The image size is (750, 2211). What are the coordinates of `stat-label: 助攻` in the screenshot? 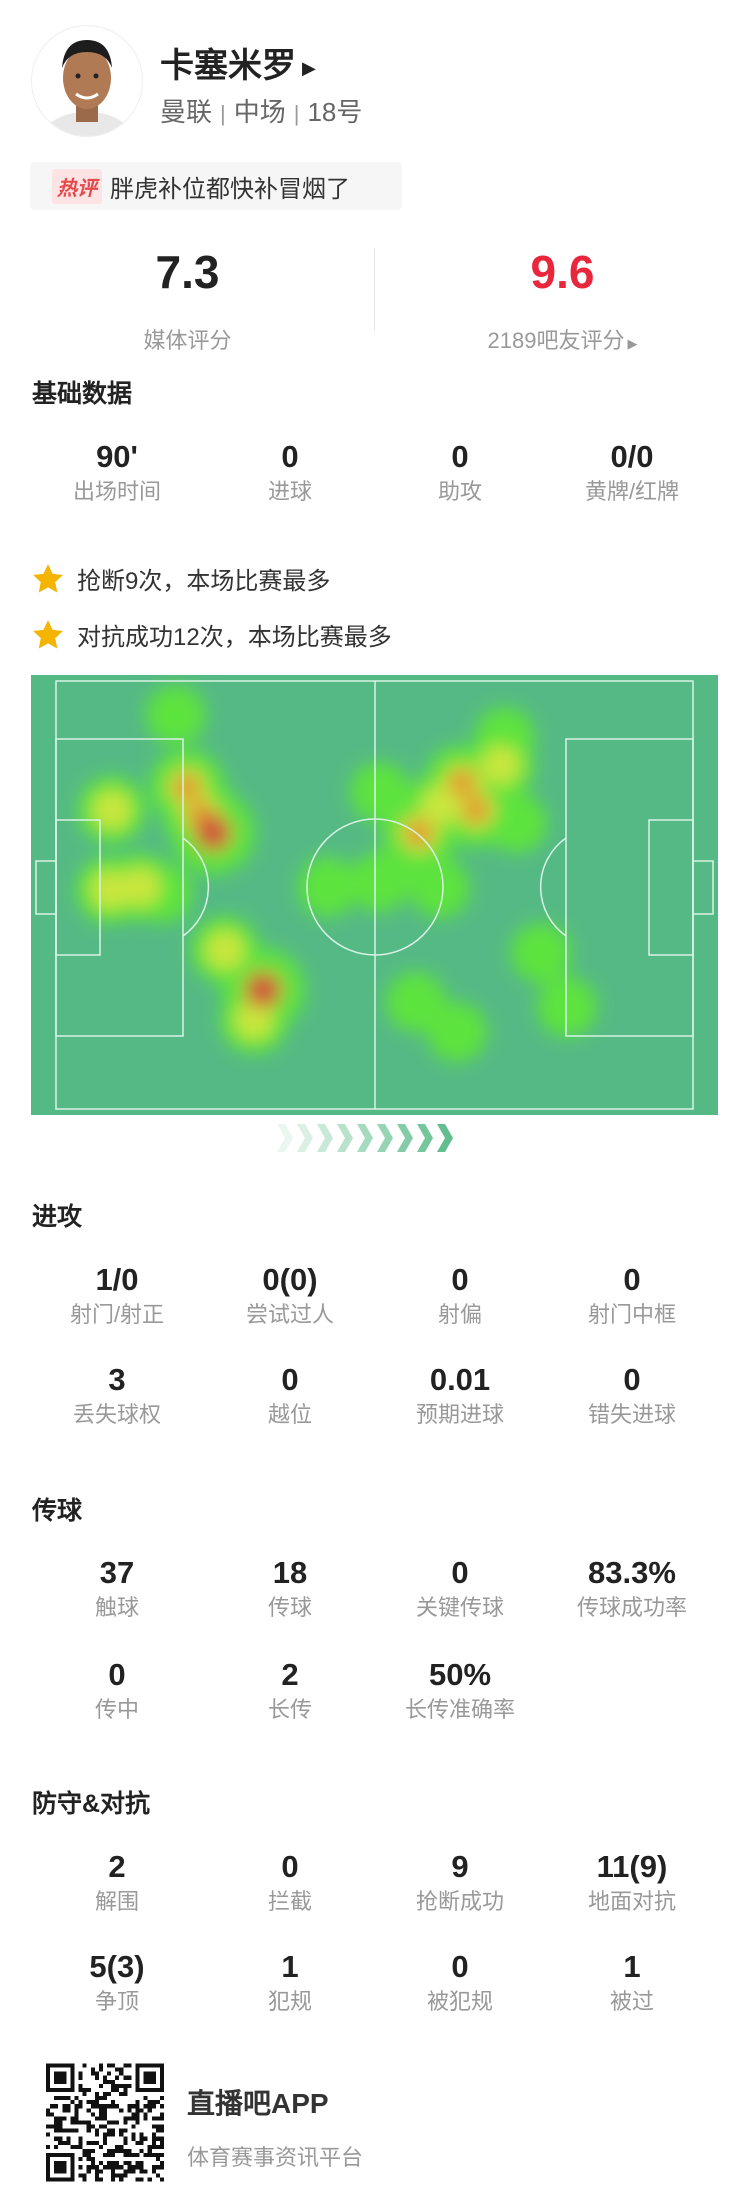 It's located at (459, 491).